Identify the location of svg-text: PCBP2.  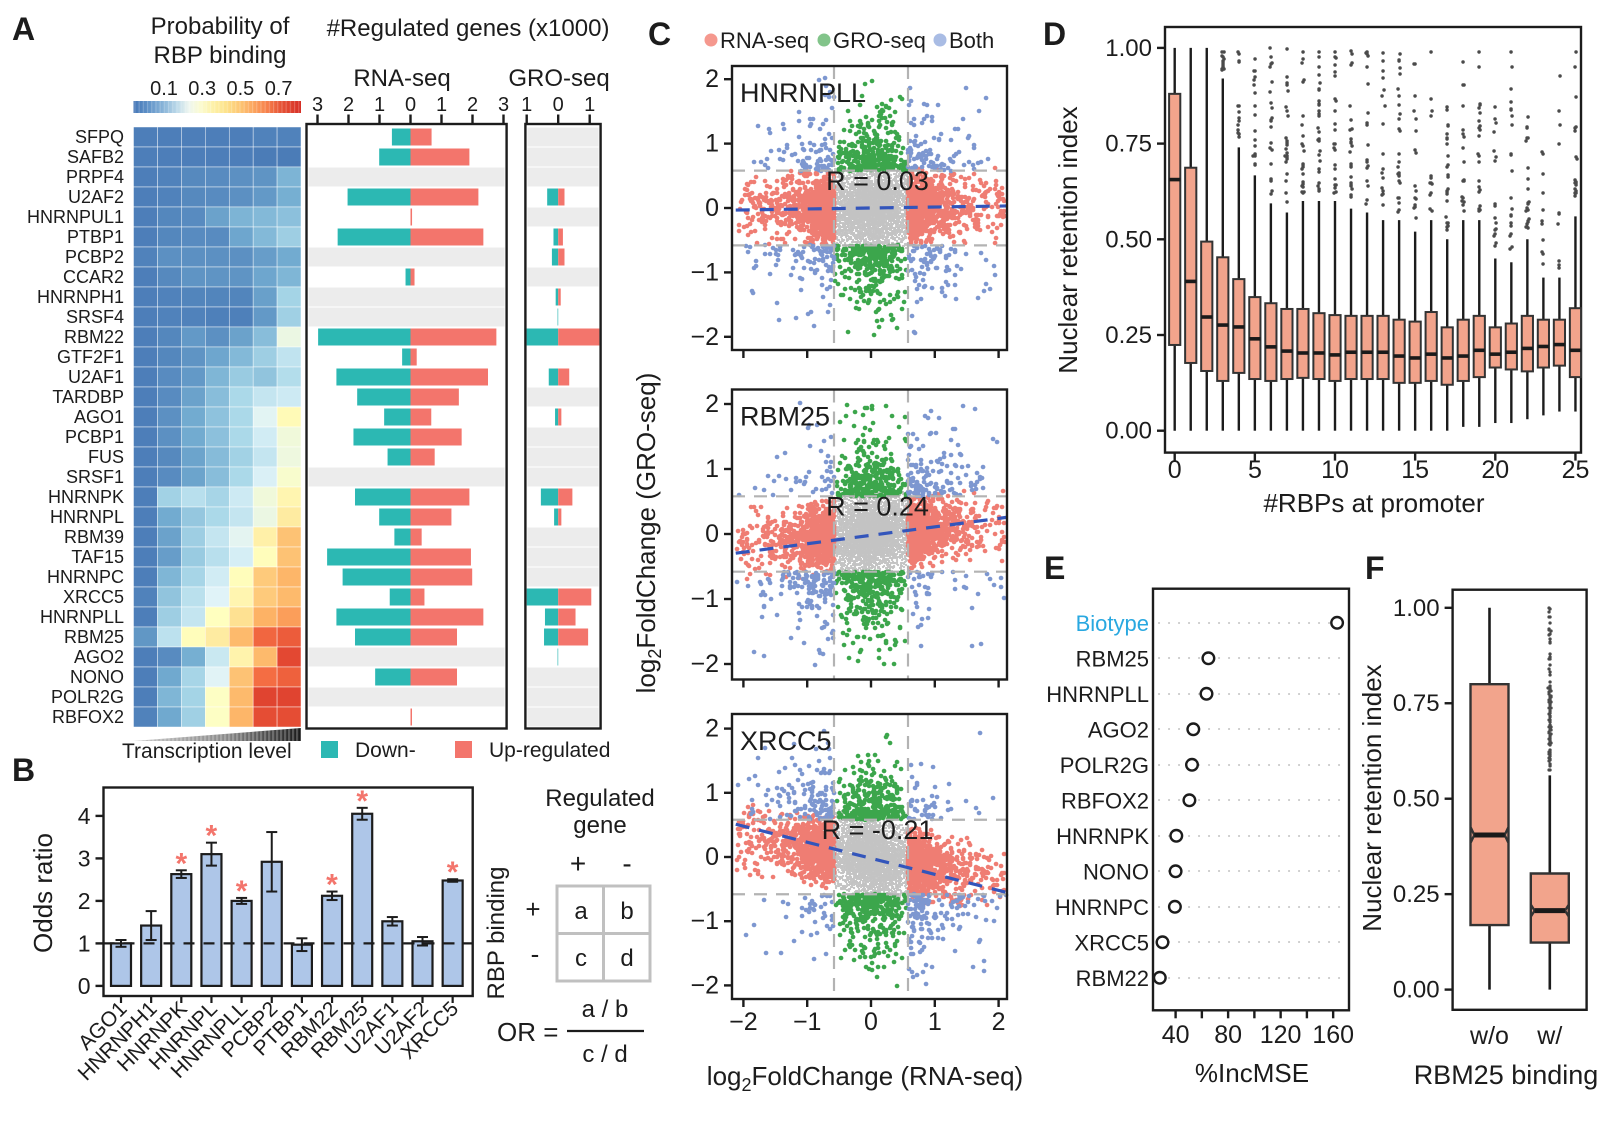
(94, 257).